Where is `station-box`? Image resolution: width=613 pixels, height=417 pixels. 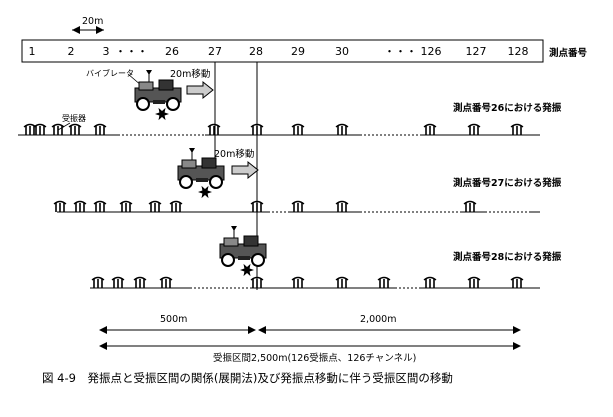
station-box is located at coordinates (282, 51).